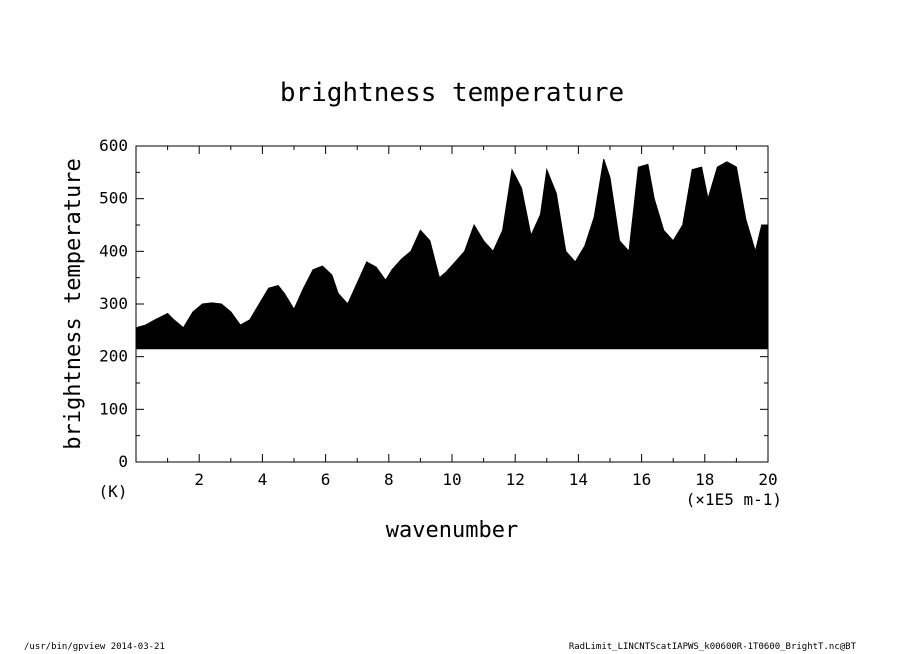 The width and height of the screenshot is (904, 654). Describe the element at coordinates (263, 479) in the screenshot. I see `x-tick-label: 4` at that location.